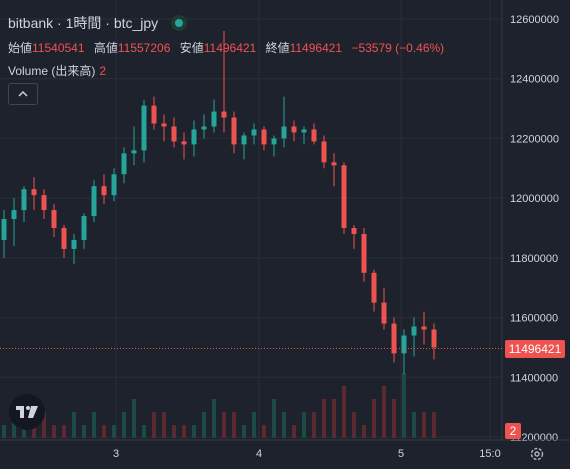  What do you see at coordinates (83, 23) in the screenshot?
I see `symbol-title: bitbank · 1時間 · btc_jpy` at bounding box center [83, 23].